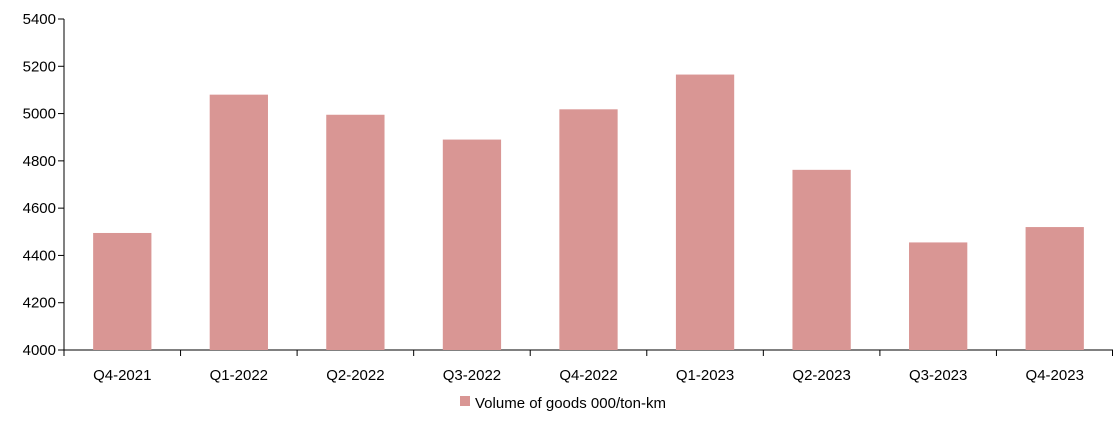 The image size is (1113, 432). I want to click on bar-q4-2023, so click(1054, 288).